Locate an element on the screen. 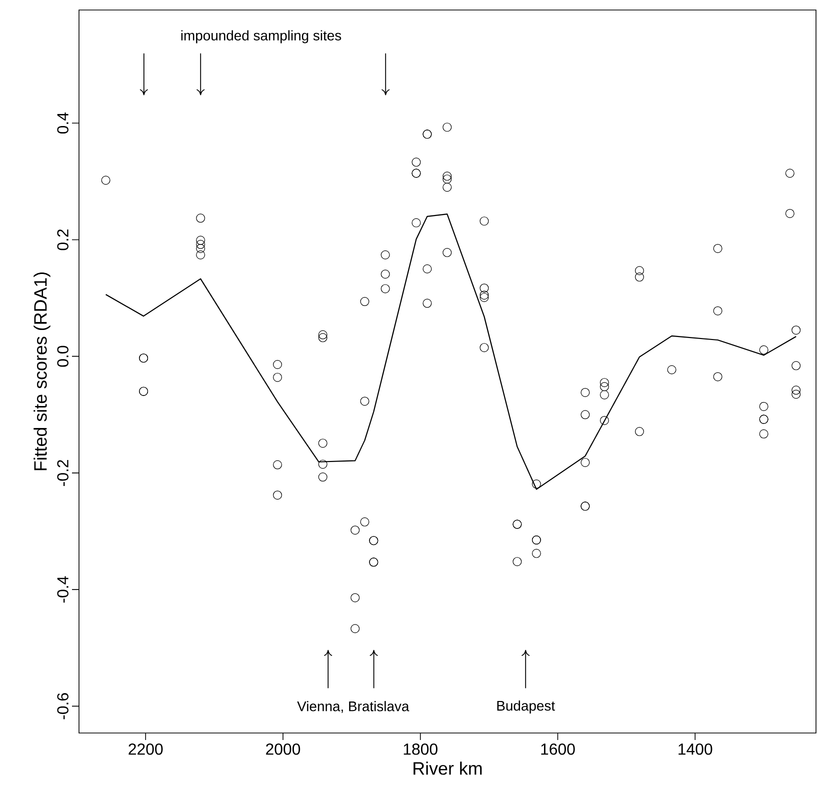 The image size is (818, 804). y-axis-title: Fitted site scores (RDA1) is located at coordinates (42, 371).